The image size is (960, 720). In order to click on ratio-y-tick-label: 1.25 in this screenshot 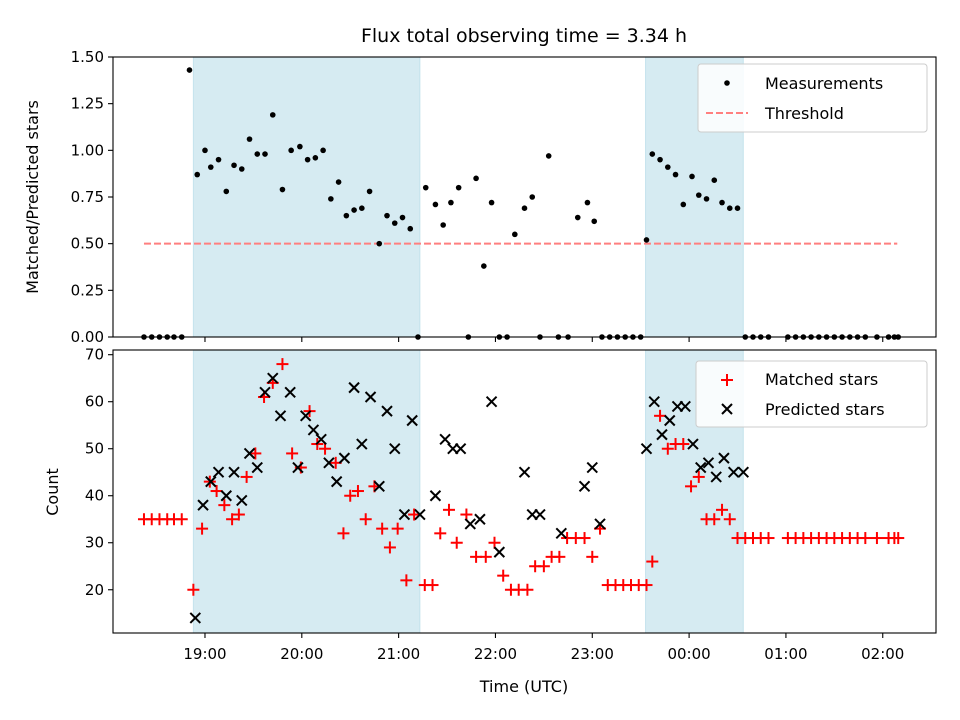, I will do `click(87, 104)`.